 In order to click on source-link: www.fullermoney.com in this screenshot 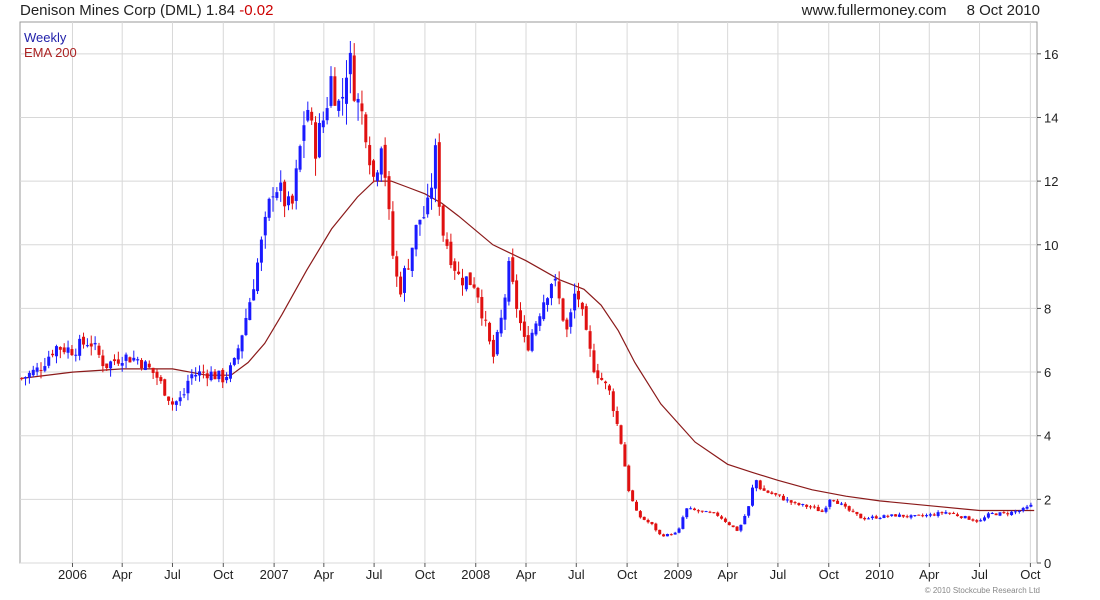, I will do `click(874, 10)`.